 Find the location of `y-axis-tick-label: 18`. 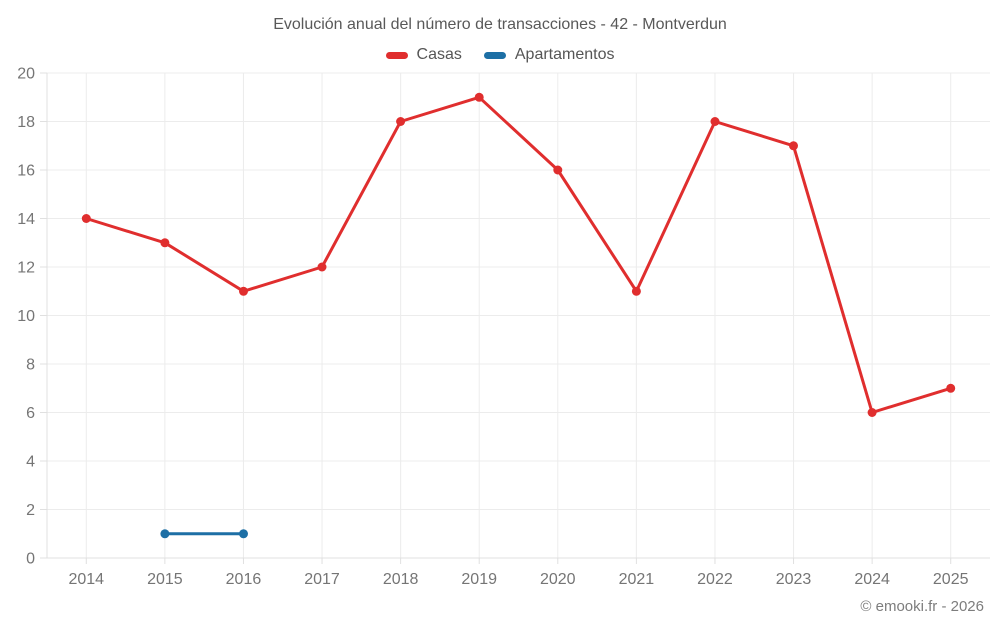

y-axis-tick-label: 18 is located at coordinates (26, 122).